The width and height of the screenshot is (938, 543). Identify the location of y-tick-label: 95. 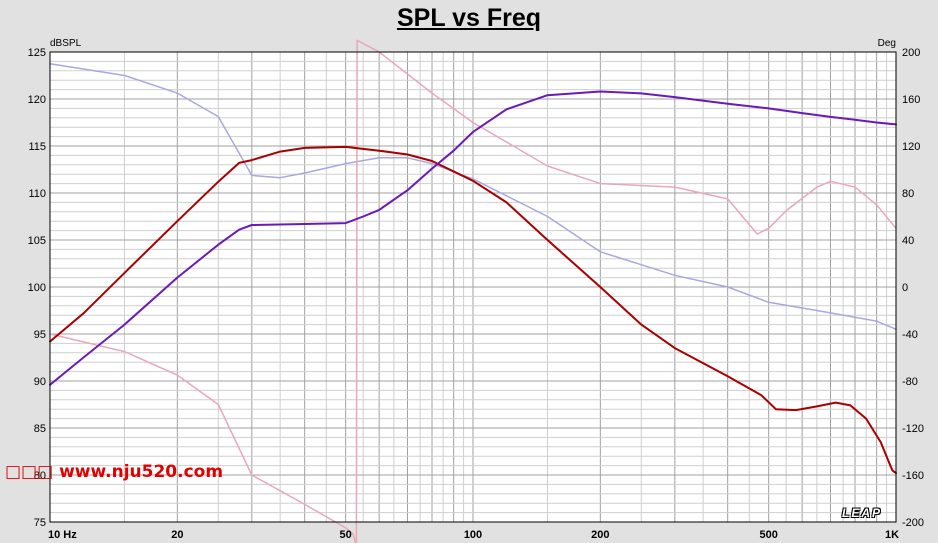
(40, 335).